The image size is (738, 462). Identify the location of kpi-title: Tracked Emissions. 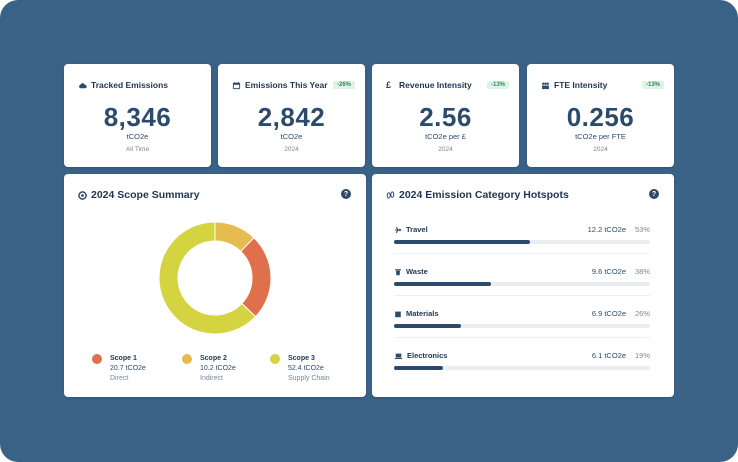
(130, 85).